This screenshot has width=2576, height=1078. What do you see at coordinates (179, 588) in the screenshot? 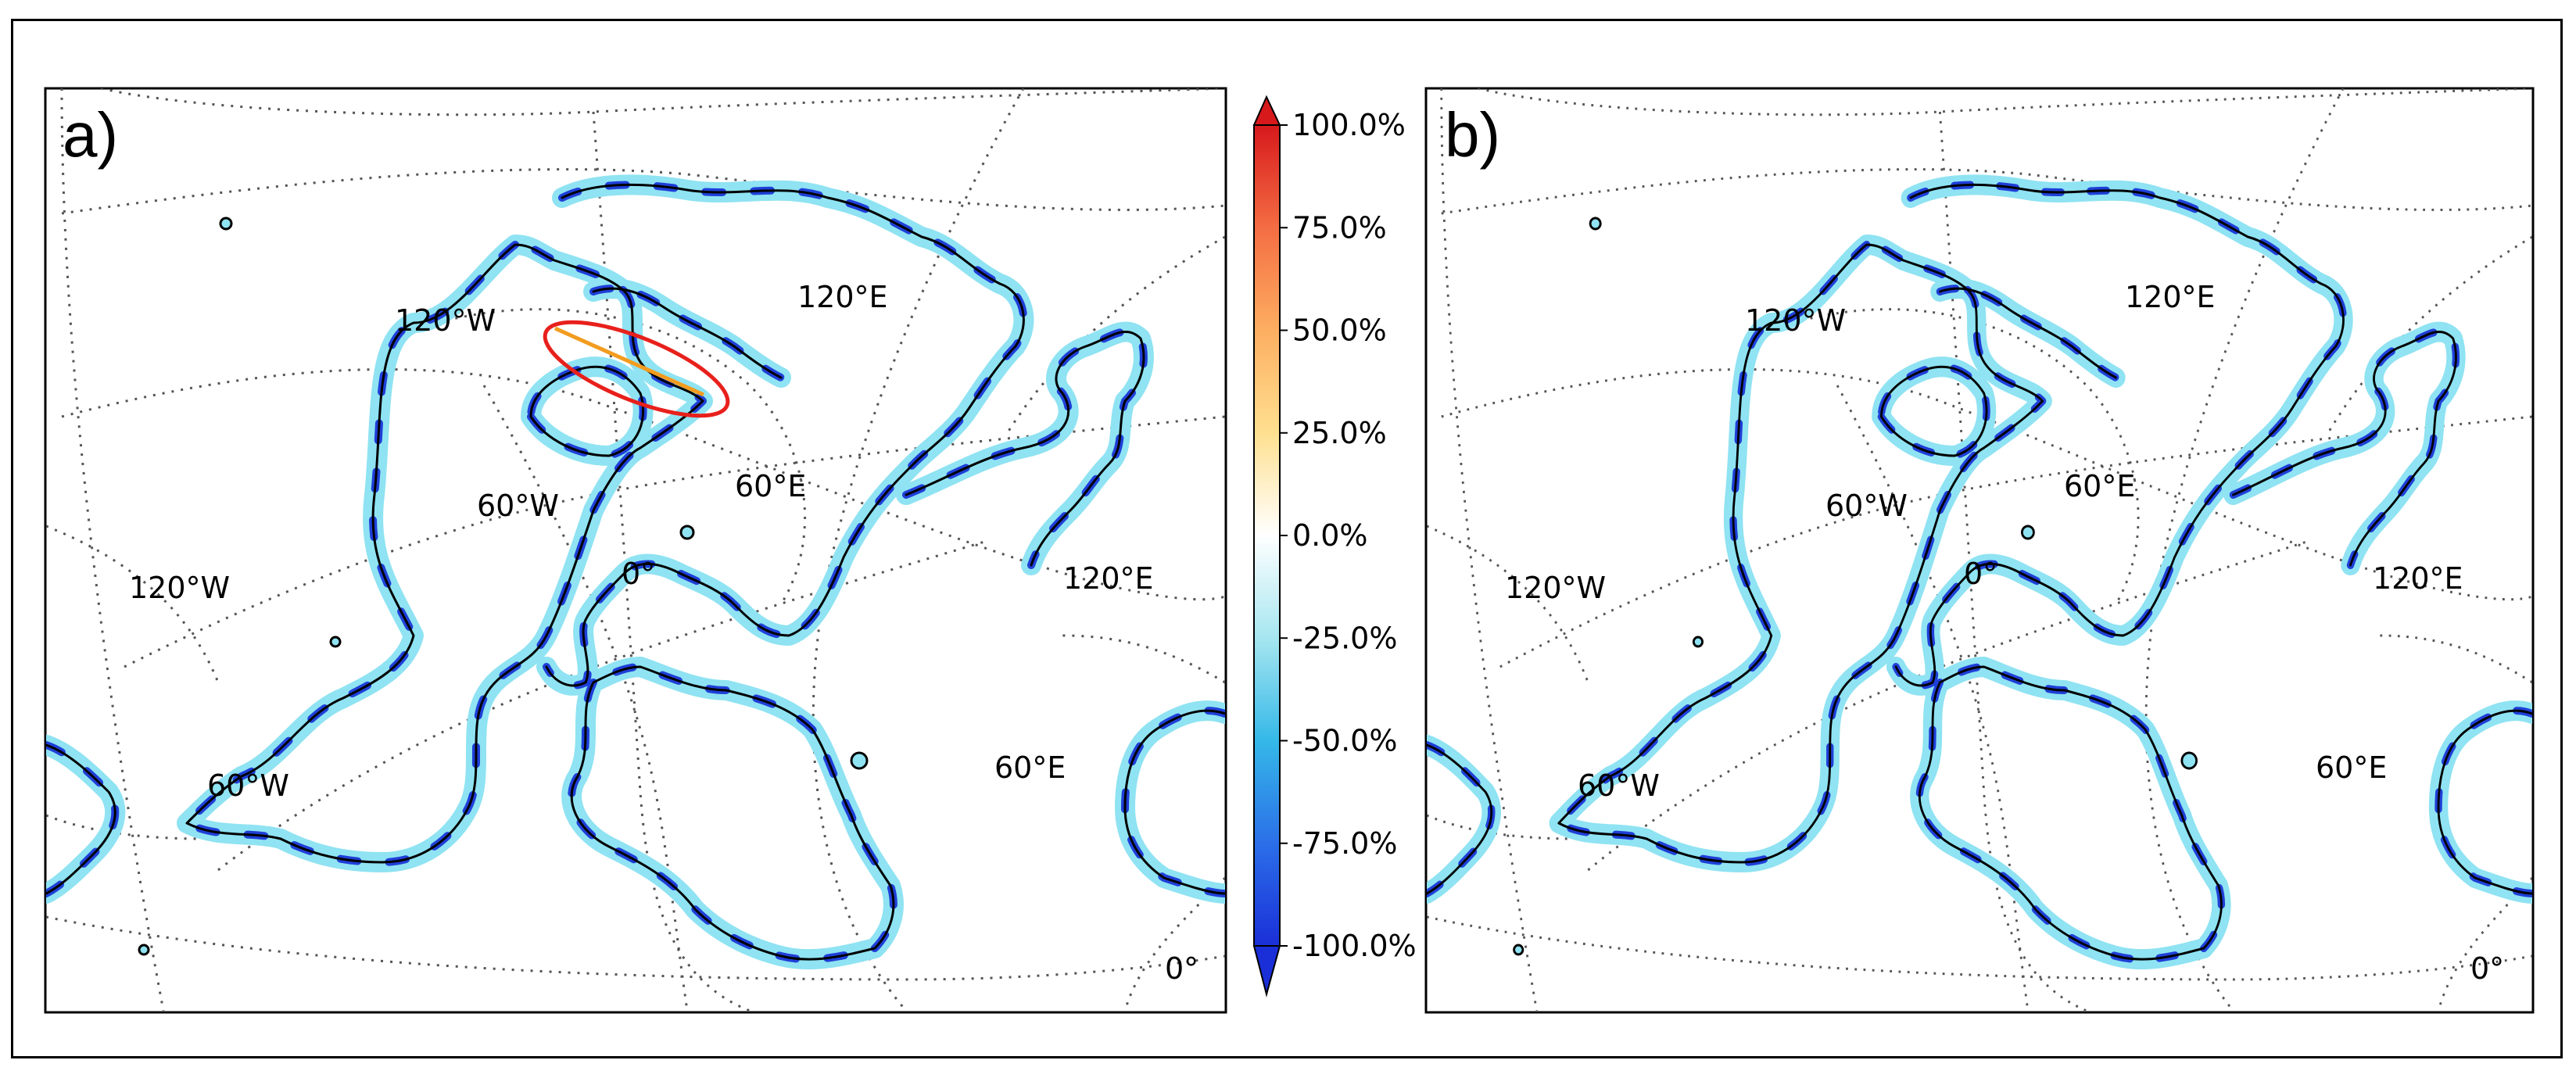
I see `panel-a-label-120w-left: 120°W` at bounding box center [179, 588].